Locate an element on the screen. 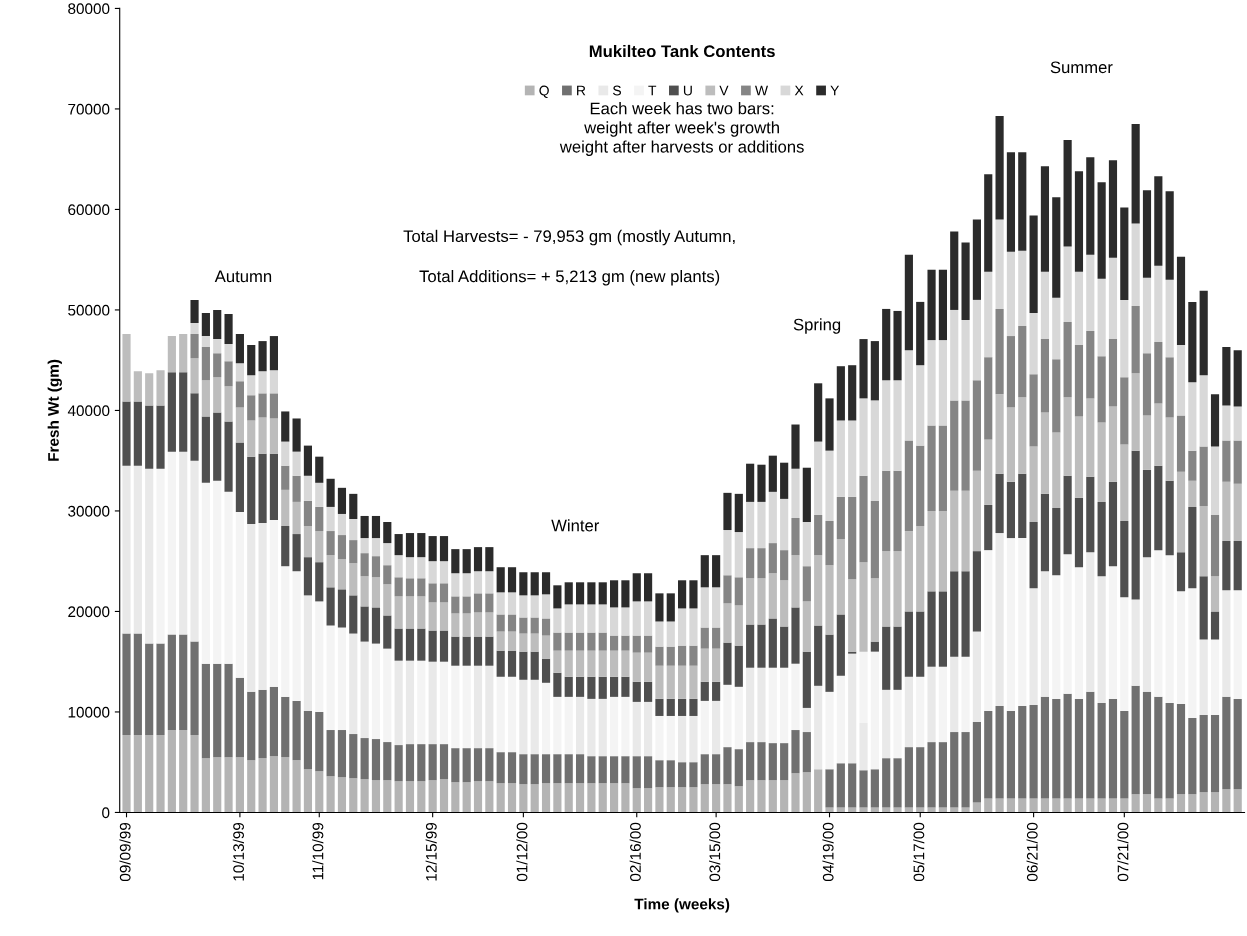 This screenshot has height=936, width=1247. x-tick-label: 05/17/00 is located at coordinates (919, 852).